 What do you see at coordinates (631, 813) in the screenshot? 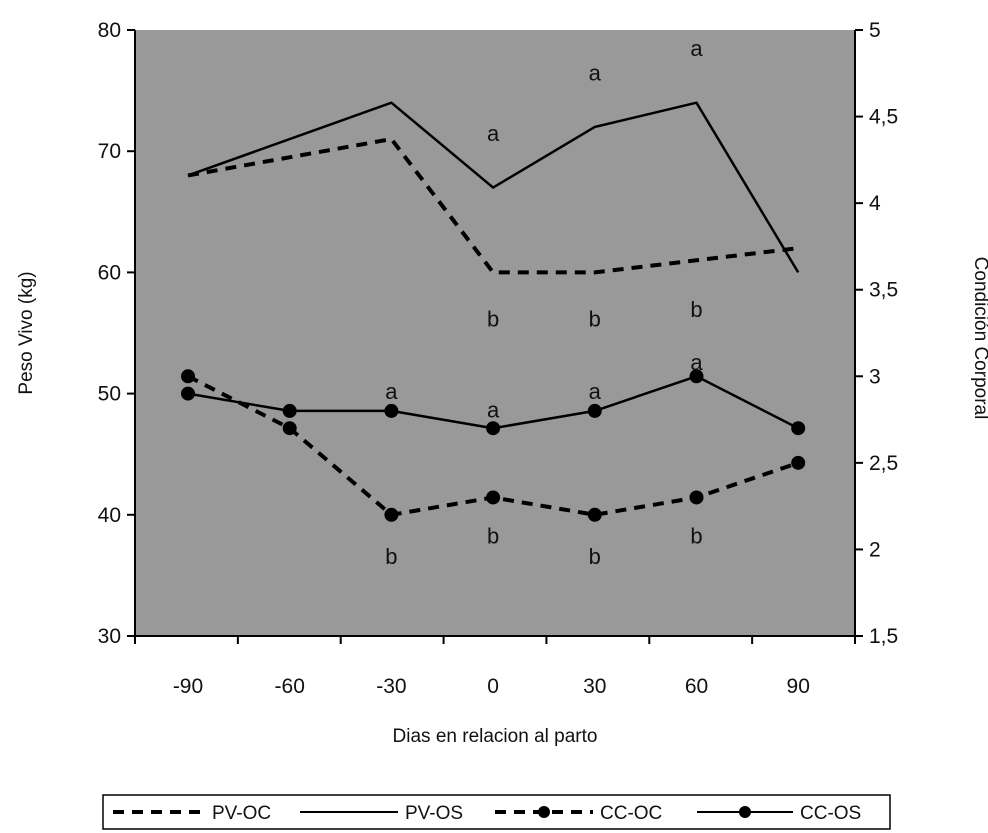
I see `legend-label-cc-oc: CC-OC` at bounding box center [631, 813].